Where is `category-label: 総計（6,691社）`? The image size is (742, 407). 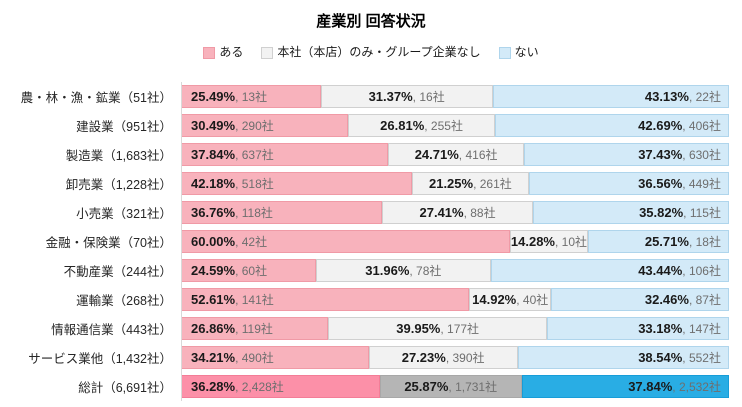 category-label: 総計（6,691社） is located at coordinates (125, 388).